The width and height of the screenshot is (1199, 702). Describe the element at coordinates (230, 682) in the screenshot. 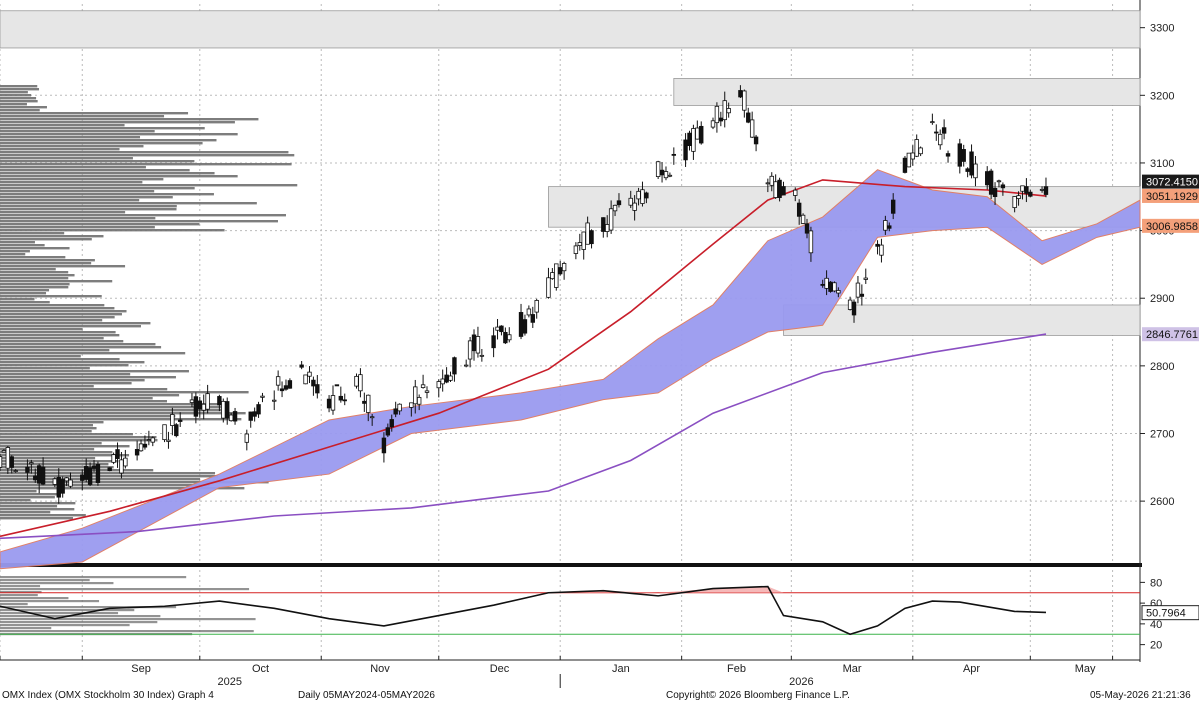

I see `year-label: 2025` at that location.